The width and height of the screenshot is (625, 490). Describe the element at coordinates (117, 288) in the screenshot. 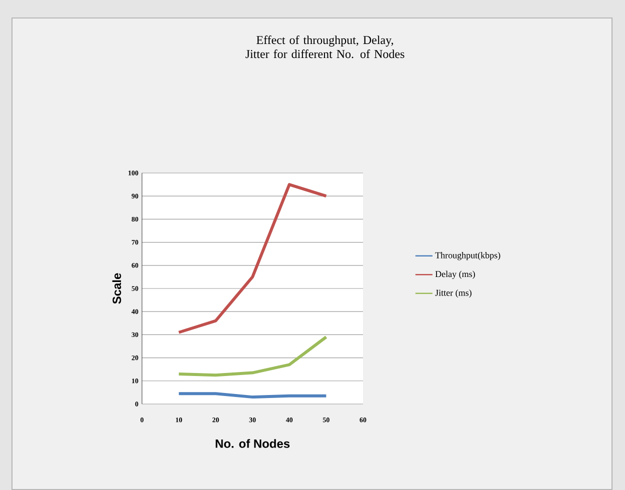

I see `y-axis-title: Scale` at that location.